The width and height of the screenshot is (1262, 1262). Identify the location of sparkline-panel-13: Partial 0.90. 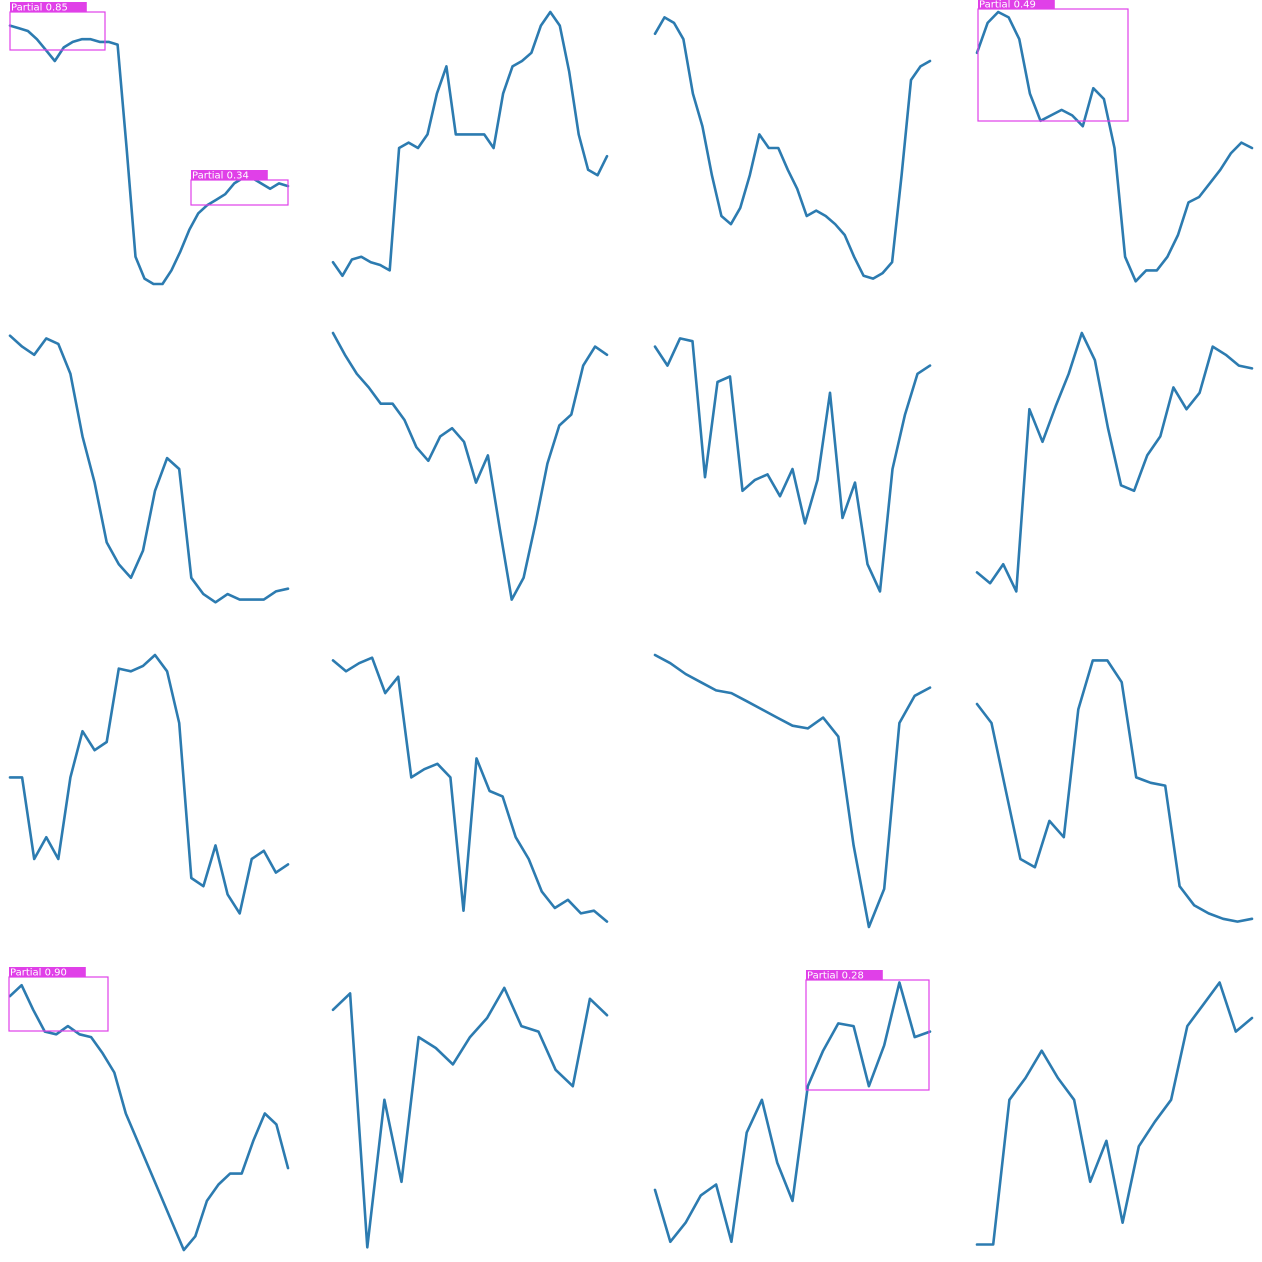
(149, 1109).